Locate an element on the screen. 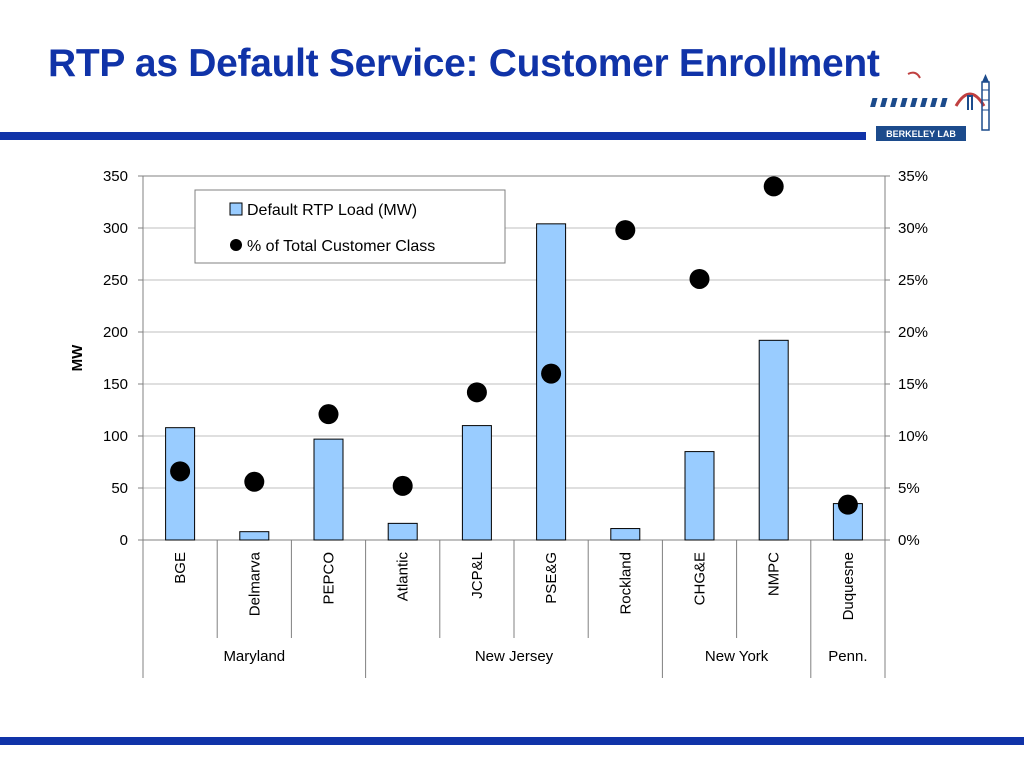 The image size is (1024, 768). group-label: New Jersey is located at coordinates (514, 656).